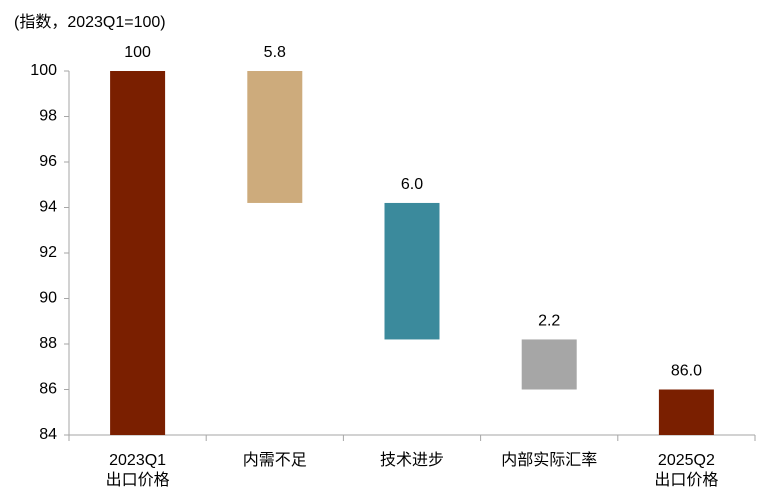 Image resolution: width=782 pixels, height=501 pixels. Describe the element at coordinates (48, 207) in the screenshot. I see `y-tick-label: 94` at that location.